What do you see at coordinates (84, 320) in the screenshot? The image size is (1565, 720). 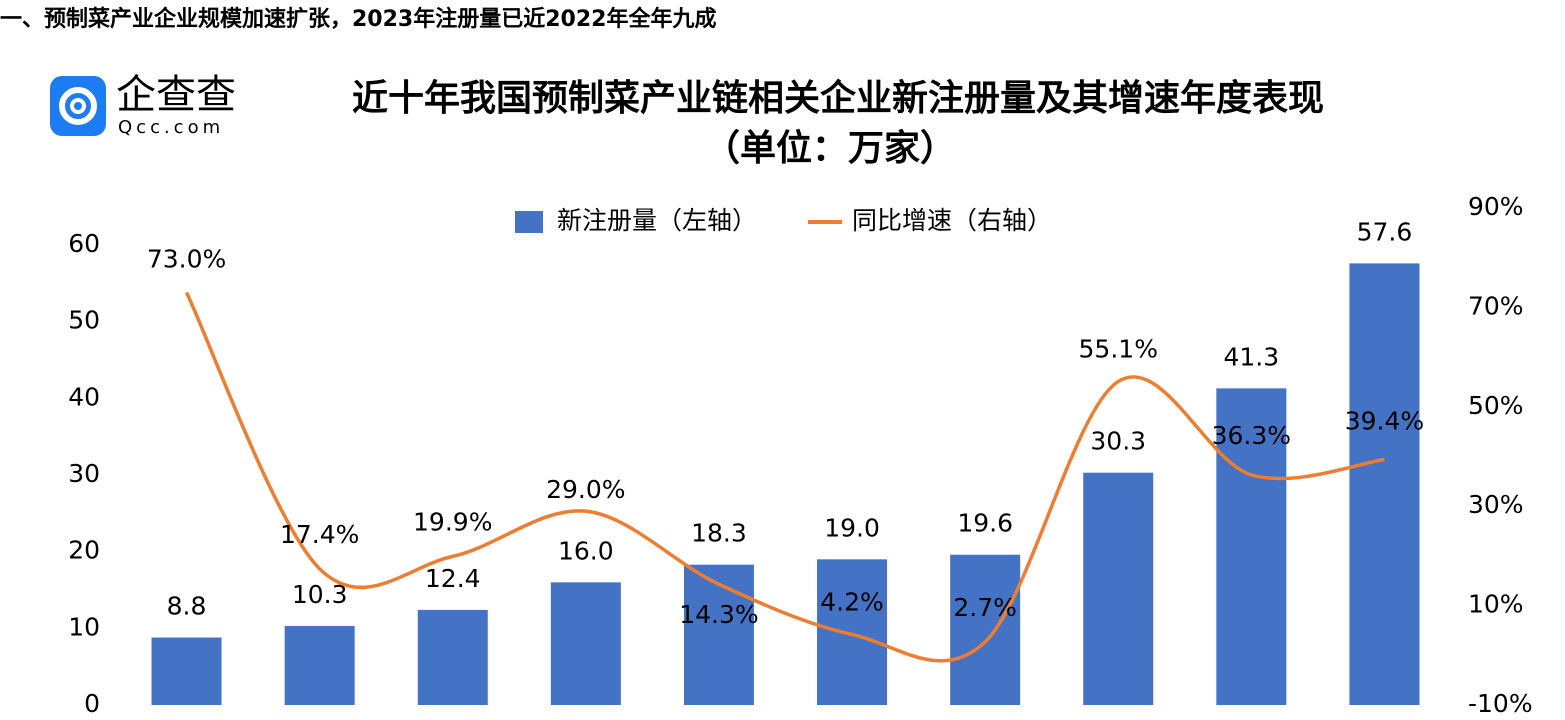 I see `y-tick-label: 50` at bounding box center [84, 320].